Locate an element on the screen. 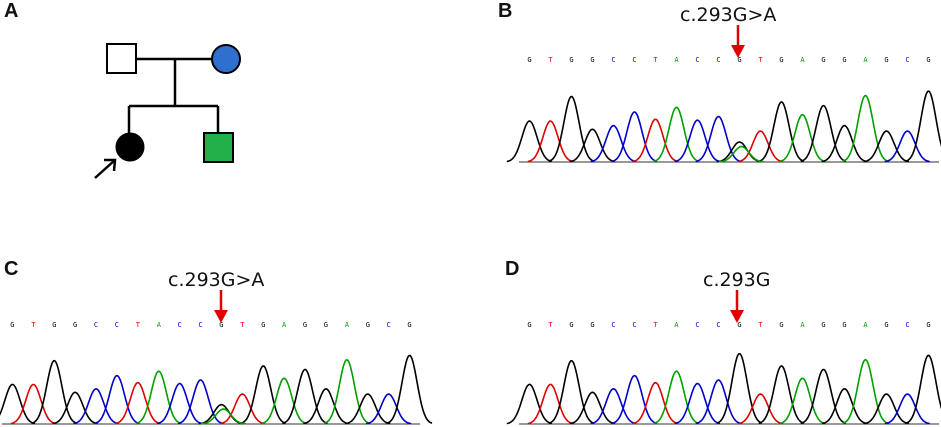 The image size is (941, 427). trace-peak-6-T is located at coordinates (655, 140).